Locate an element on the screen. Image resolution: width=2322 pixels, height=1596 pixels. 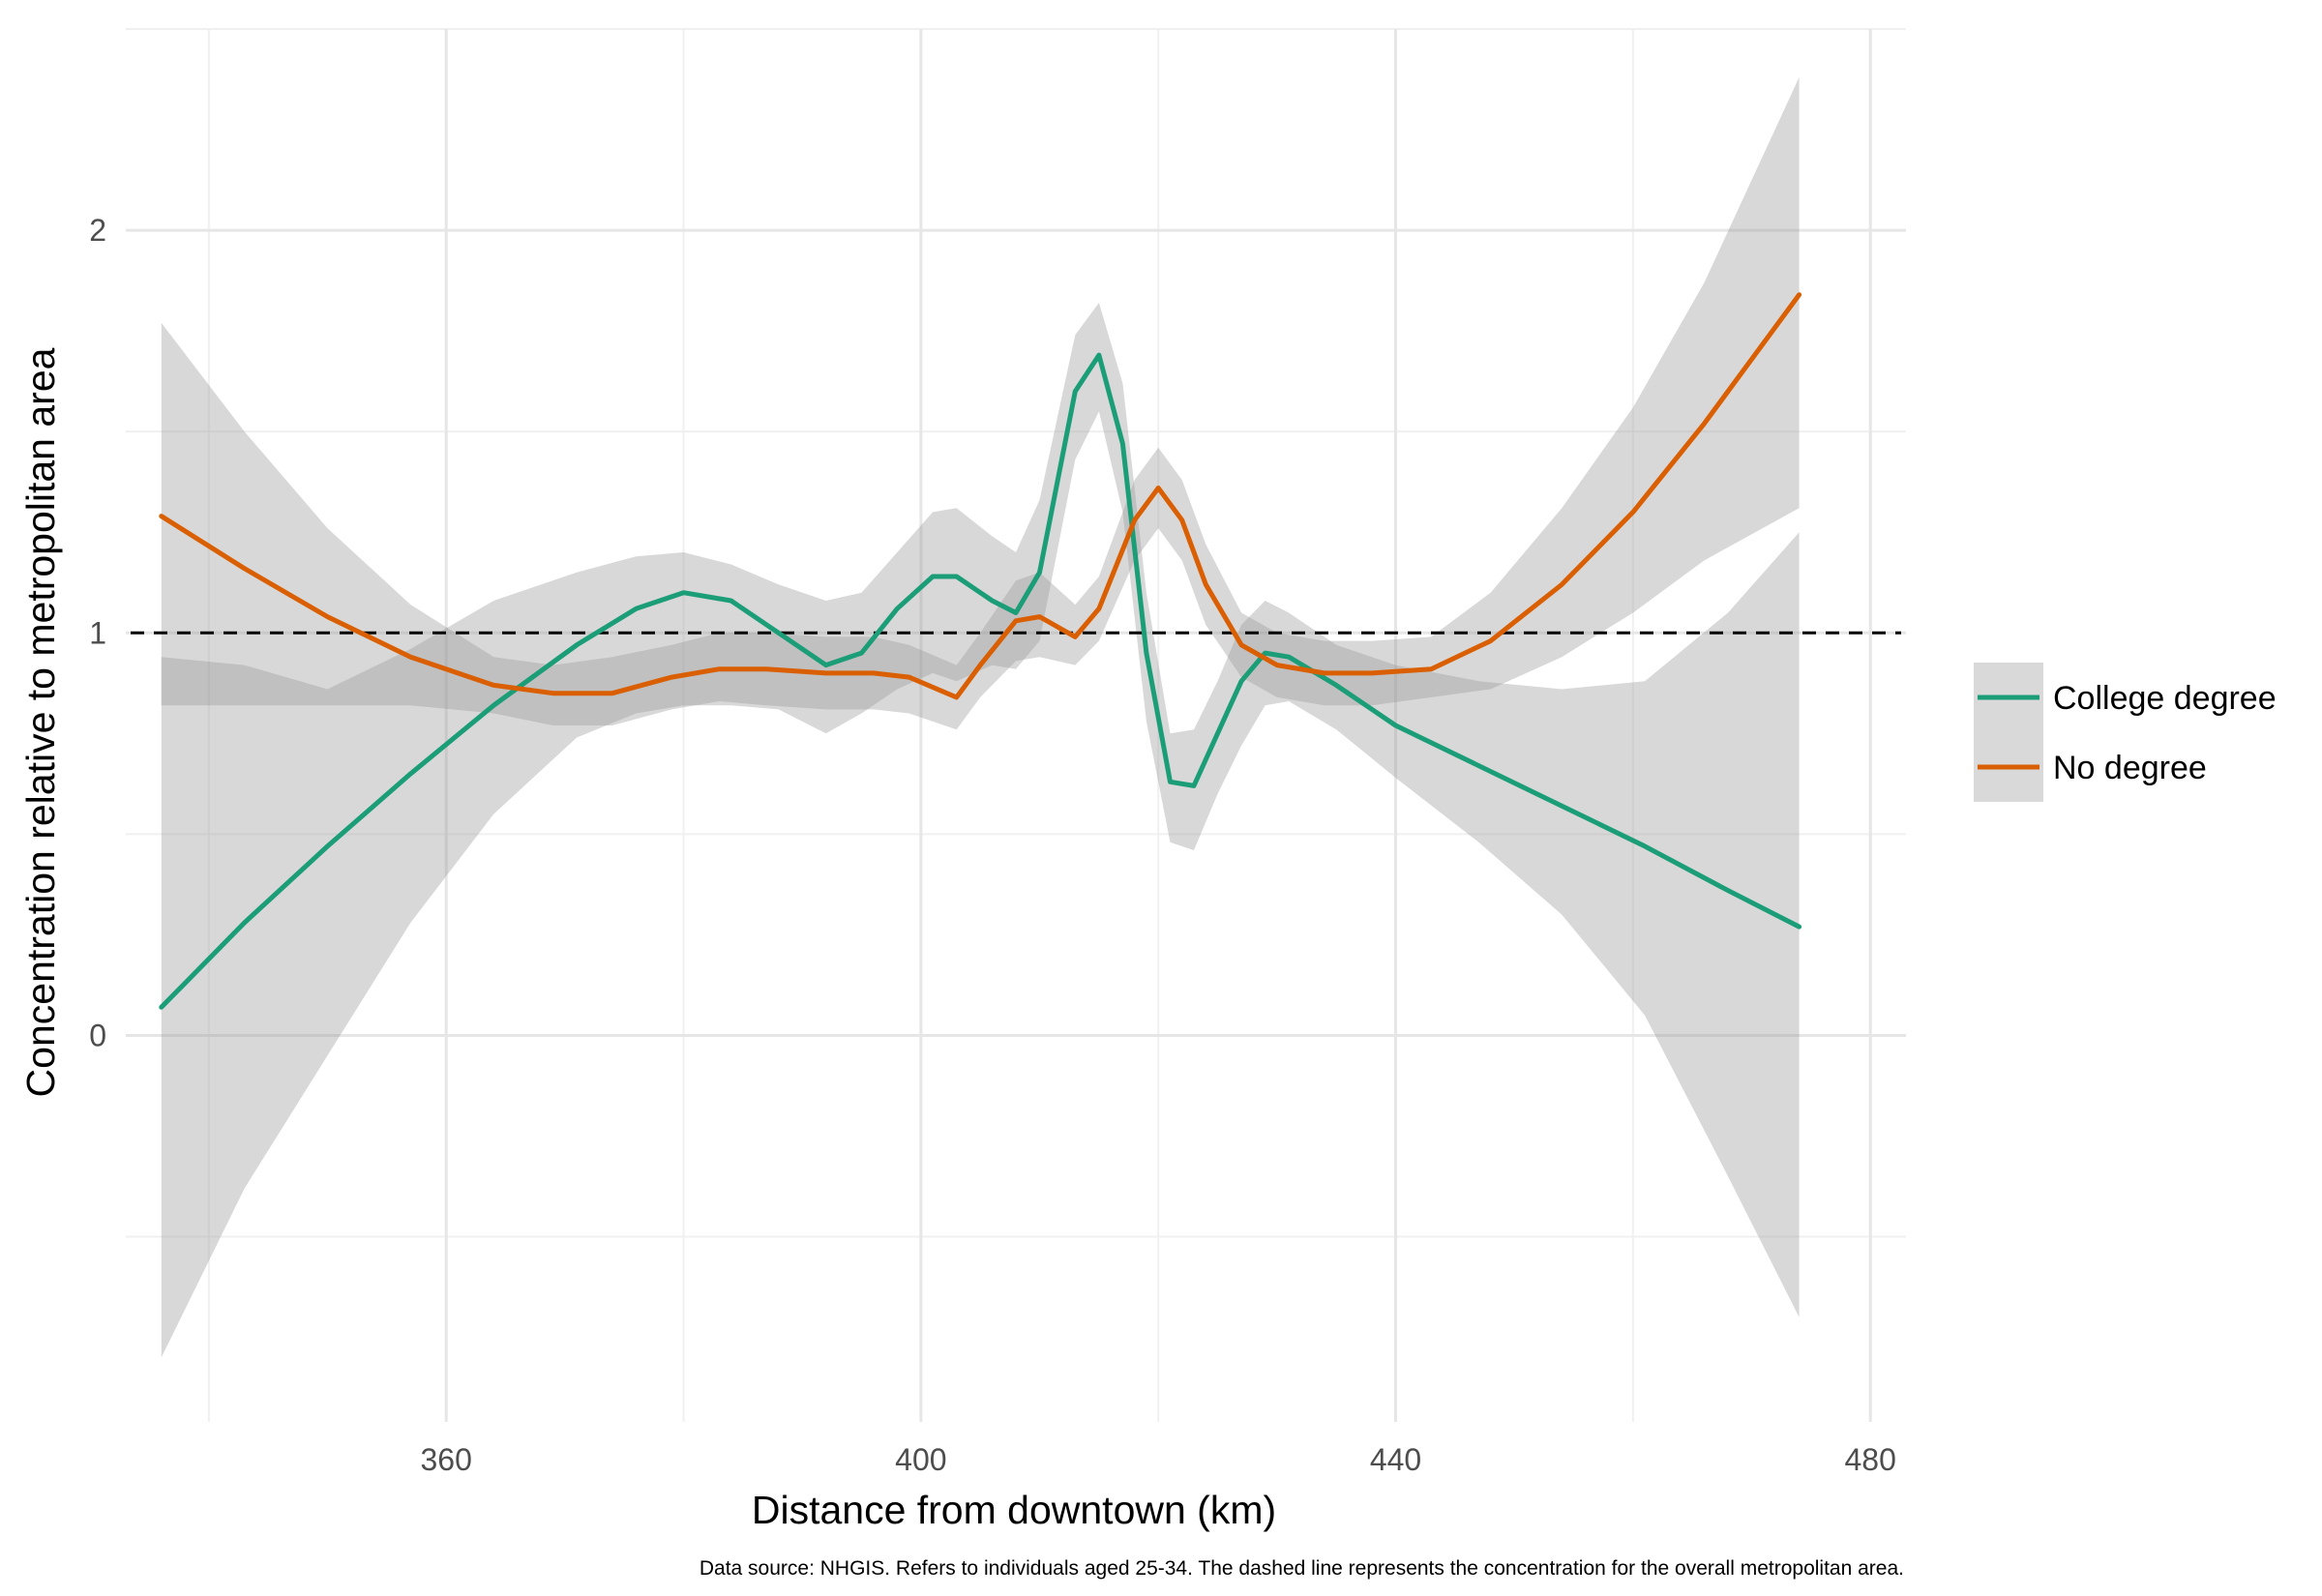
x-tick-label: 440 is located at coordinates (1395, 1459).